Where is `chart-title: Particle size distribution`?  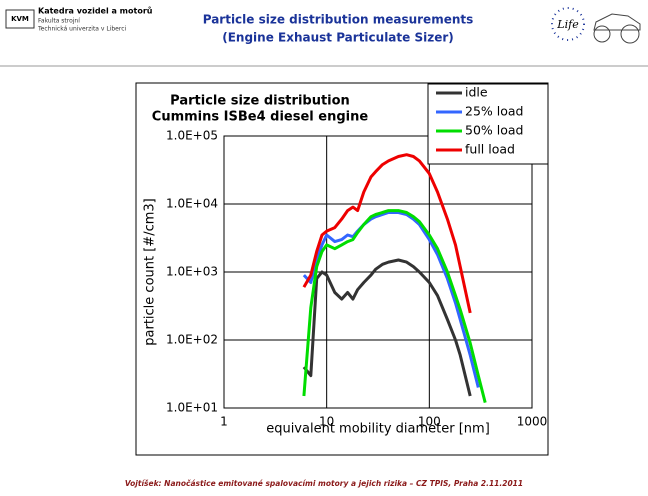
chart-title: Particle size distribution is located at coordinates (260, 101).